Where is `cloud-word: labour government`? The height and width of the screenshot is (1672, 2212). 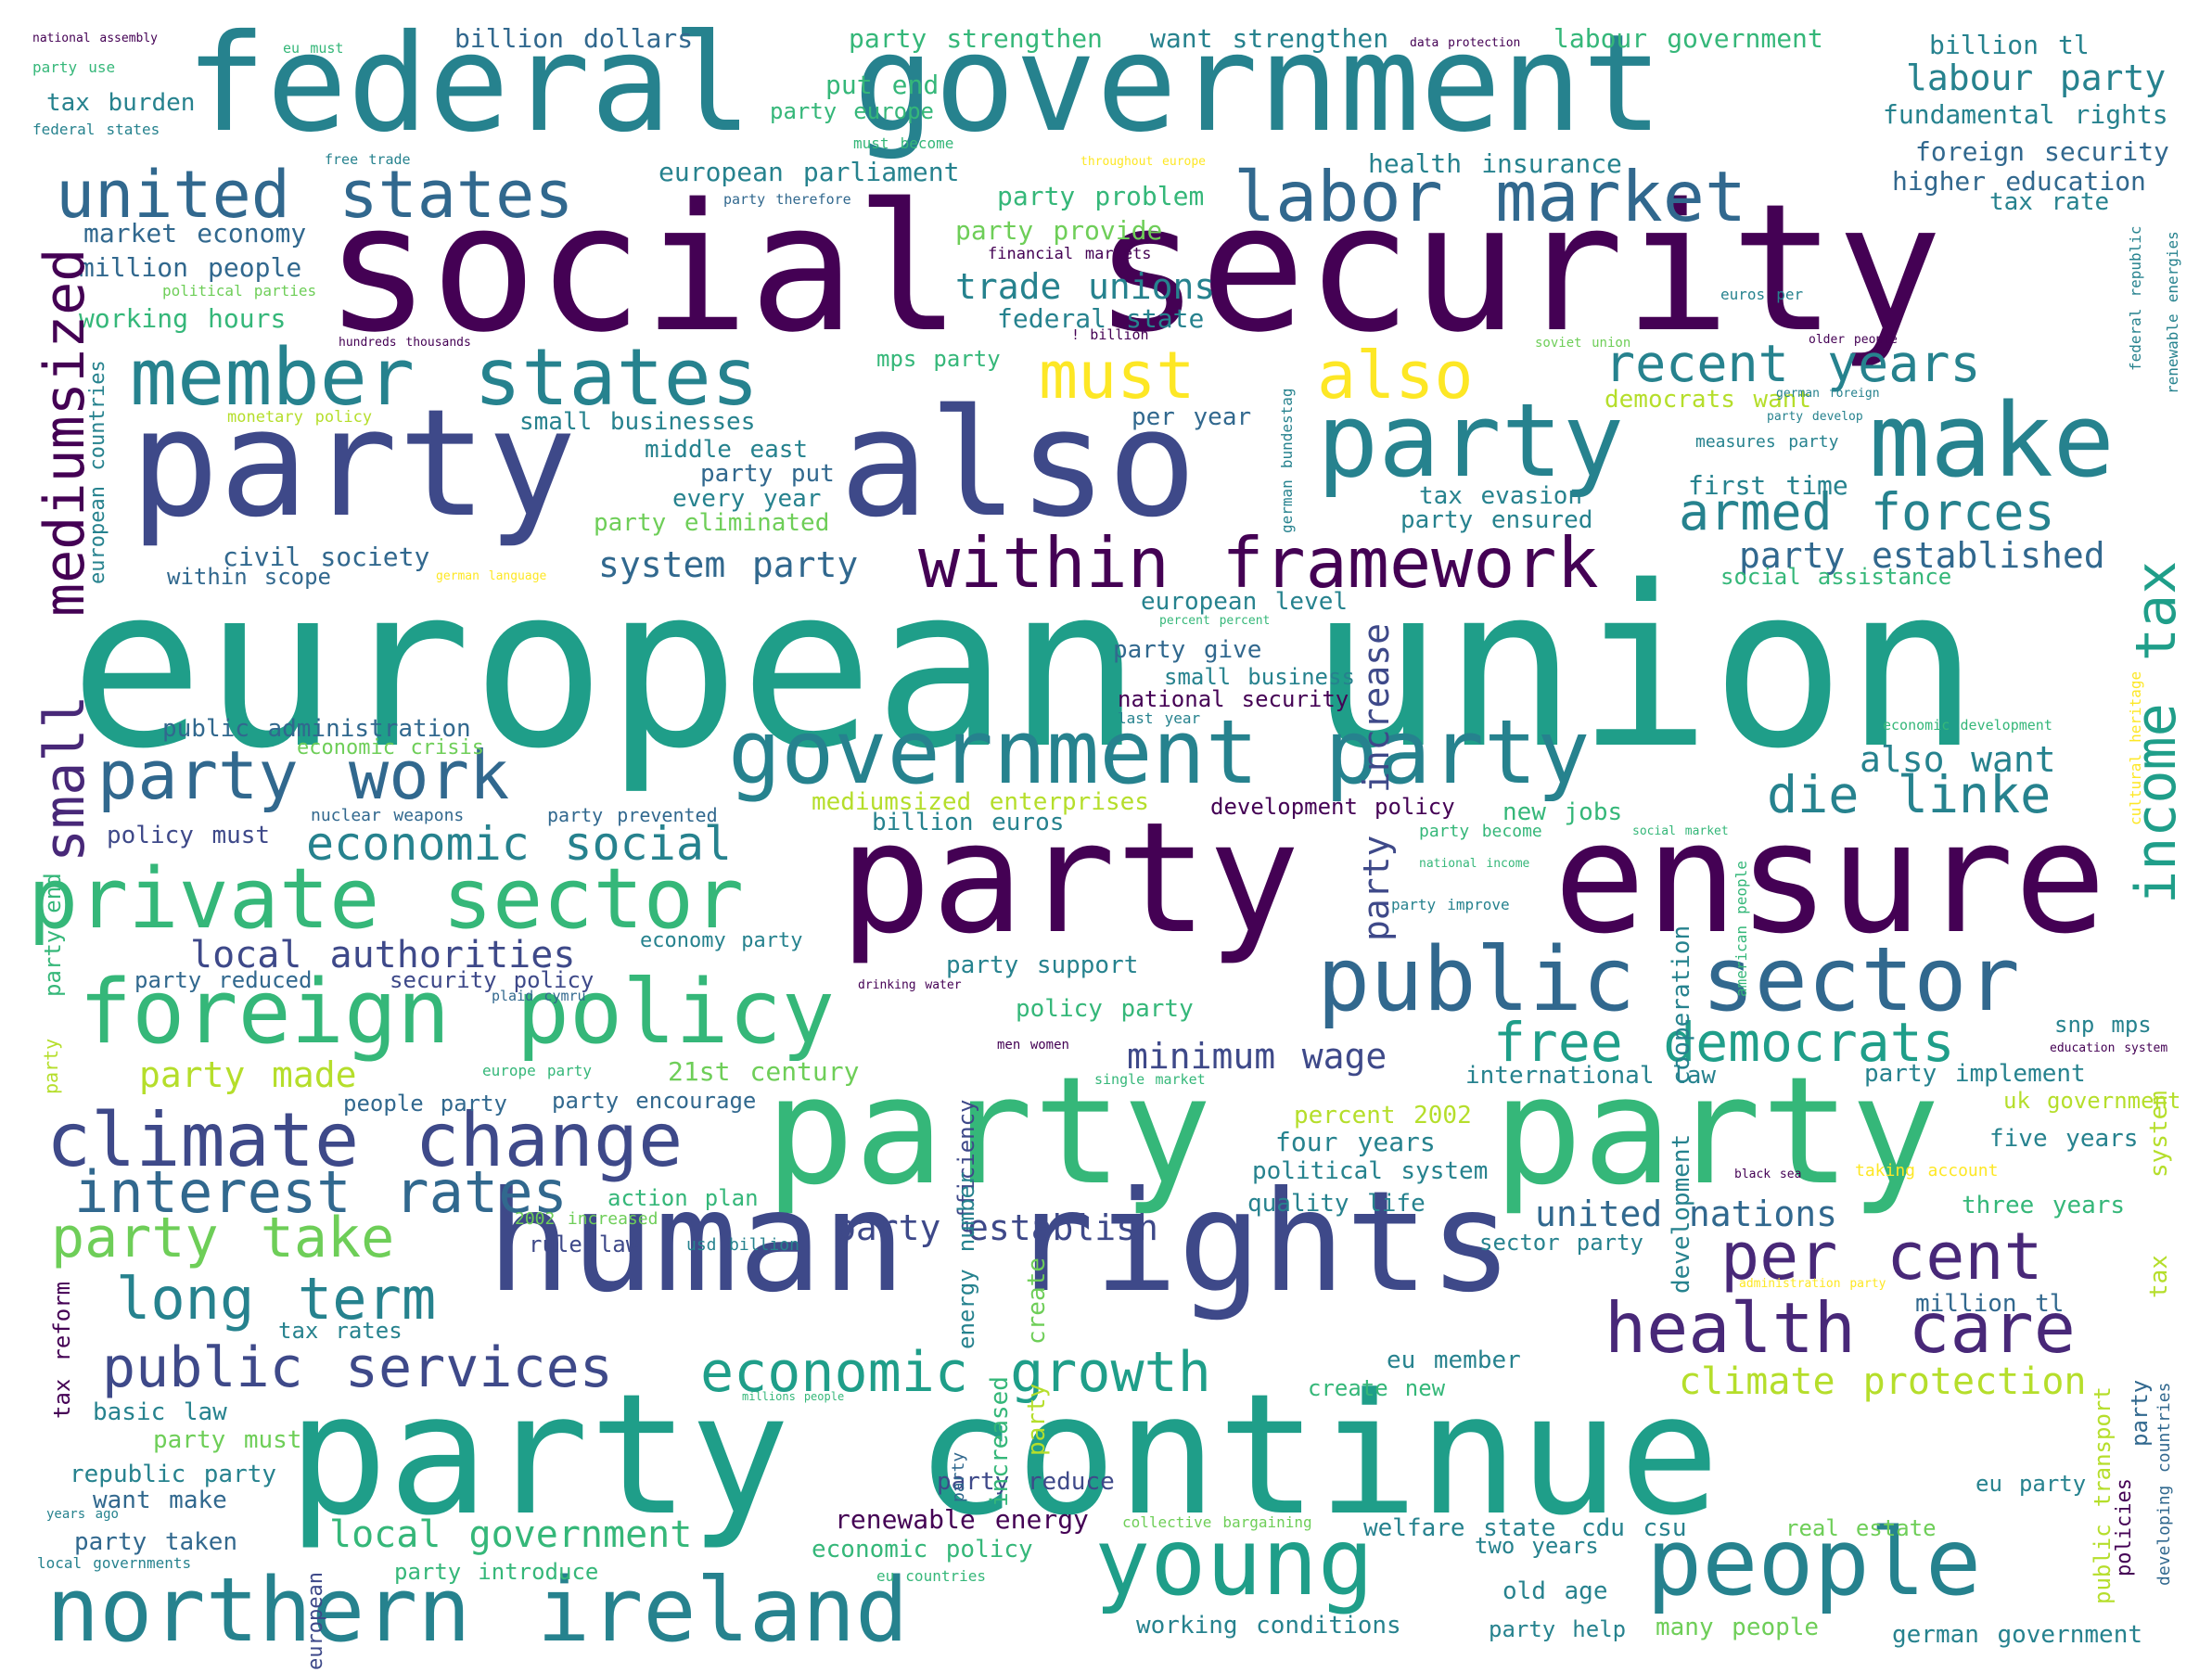 cloud-word: labour government is located at coordinates (1688, 38).